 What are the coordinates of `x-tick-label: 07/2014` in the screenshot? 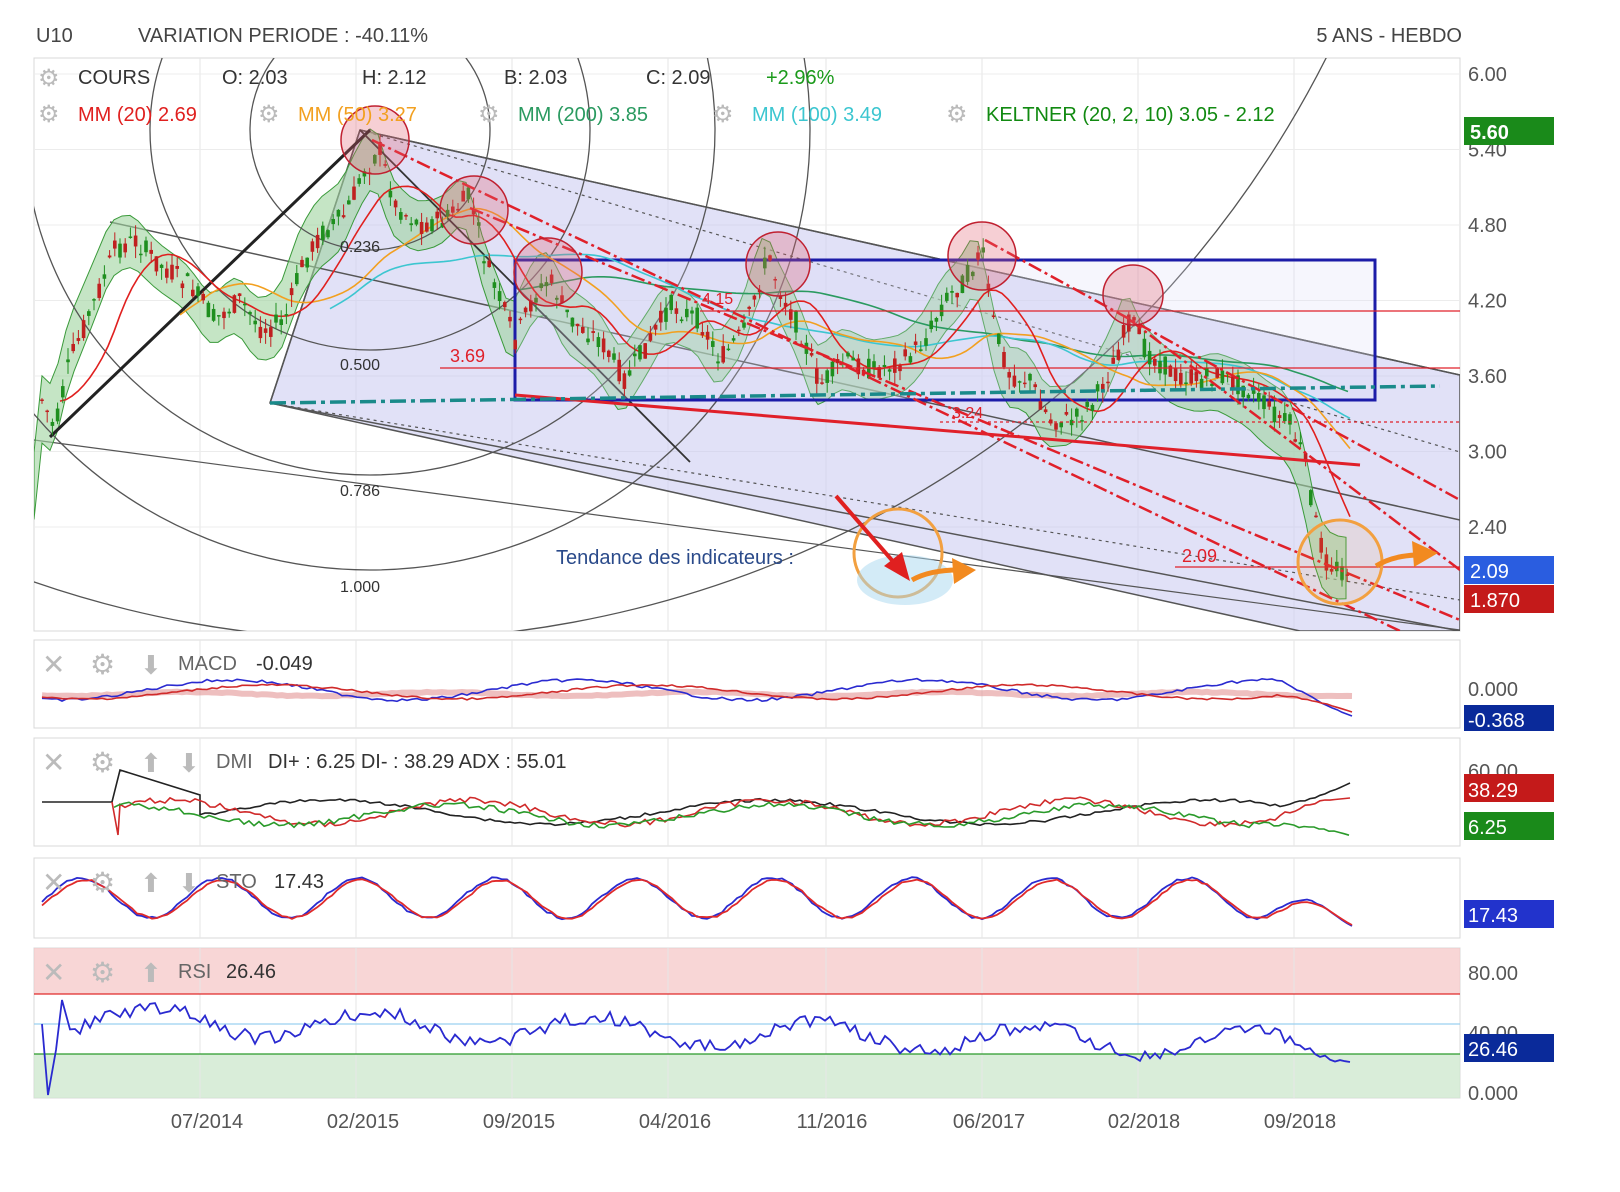 It's located at (207, 1122).